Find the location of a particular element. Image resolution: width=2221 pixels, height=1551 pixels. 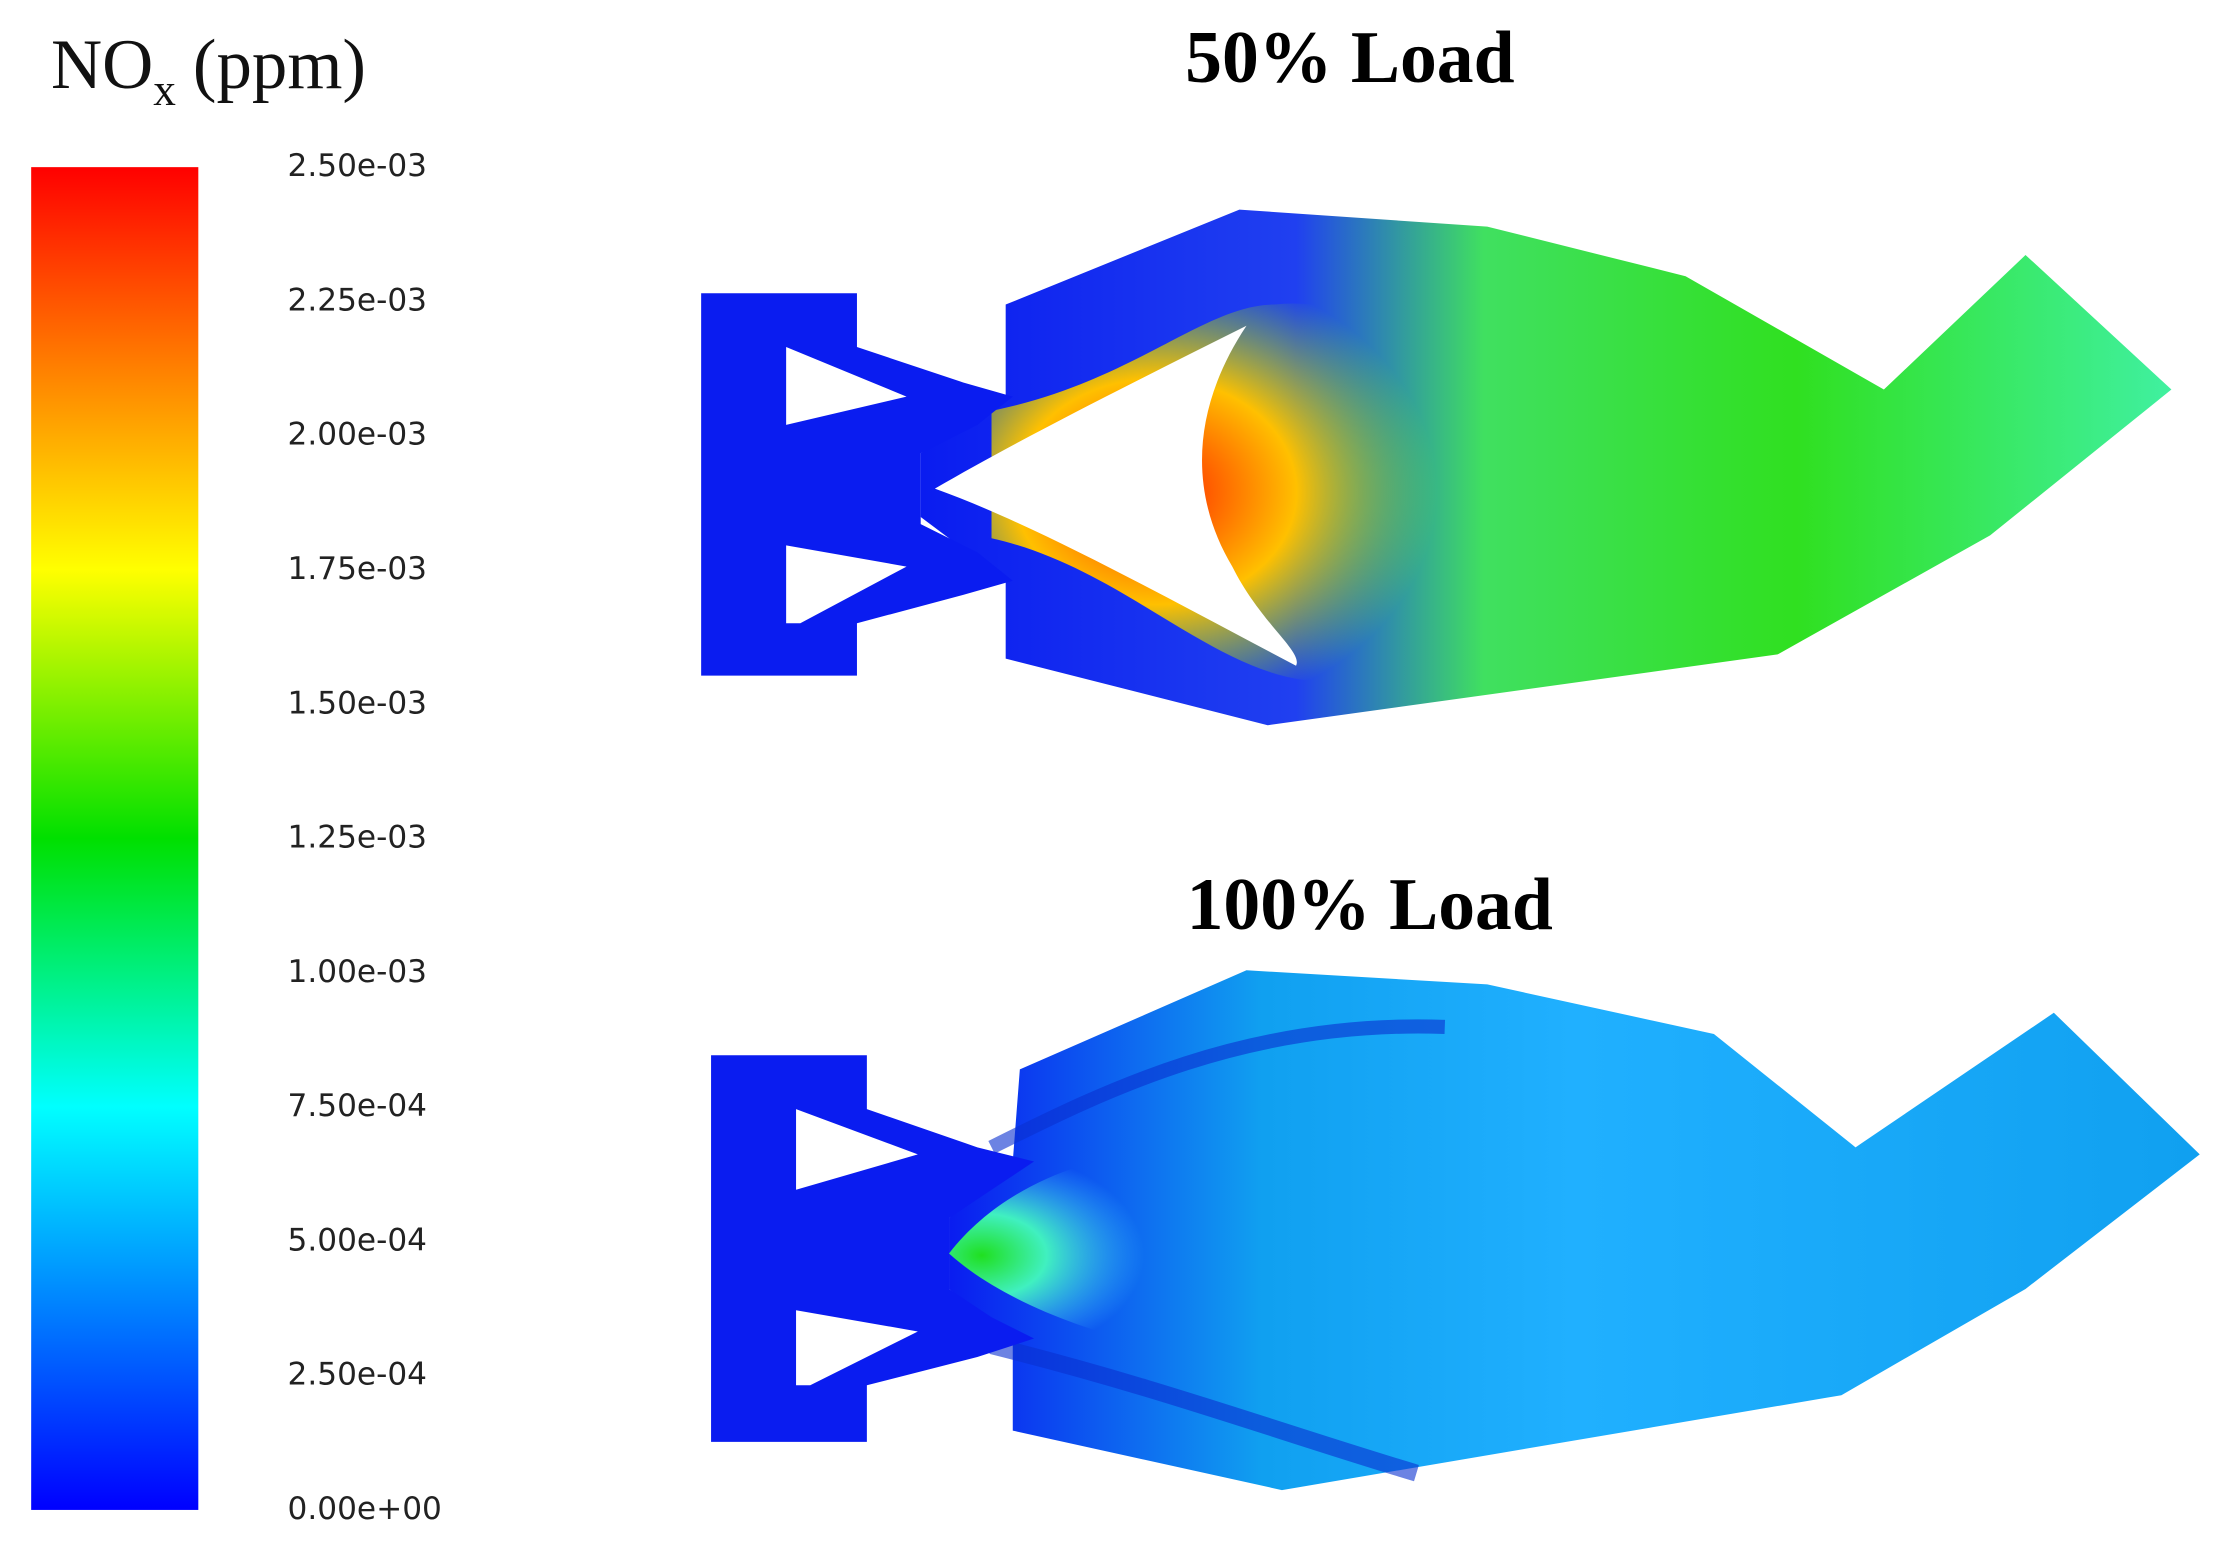

legend-title: NOx (ppm) is located at coordinates (208, 70).